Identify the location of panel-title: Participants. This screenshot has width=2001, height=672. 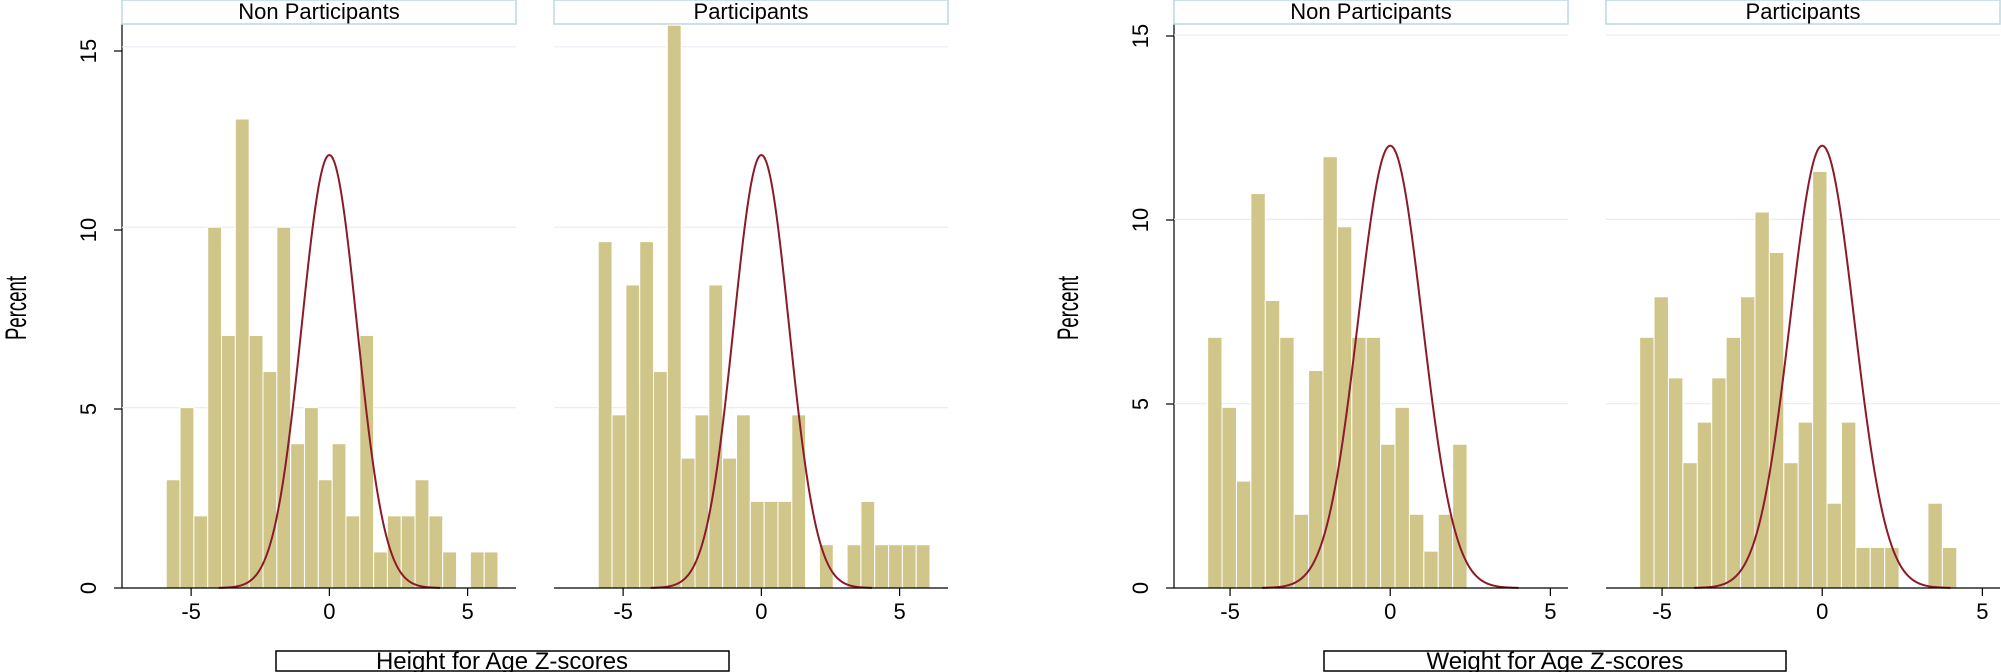
(751, 12).